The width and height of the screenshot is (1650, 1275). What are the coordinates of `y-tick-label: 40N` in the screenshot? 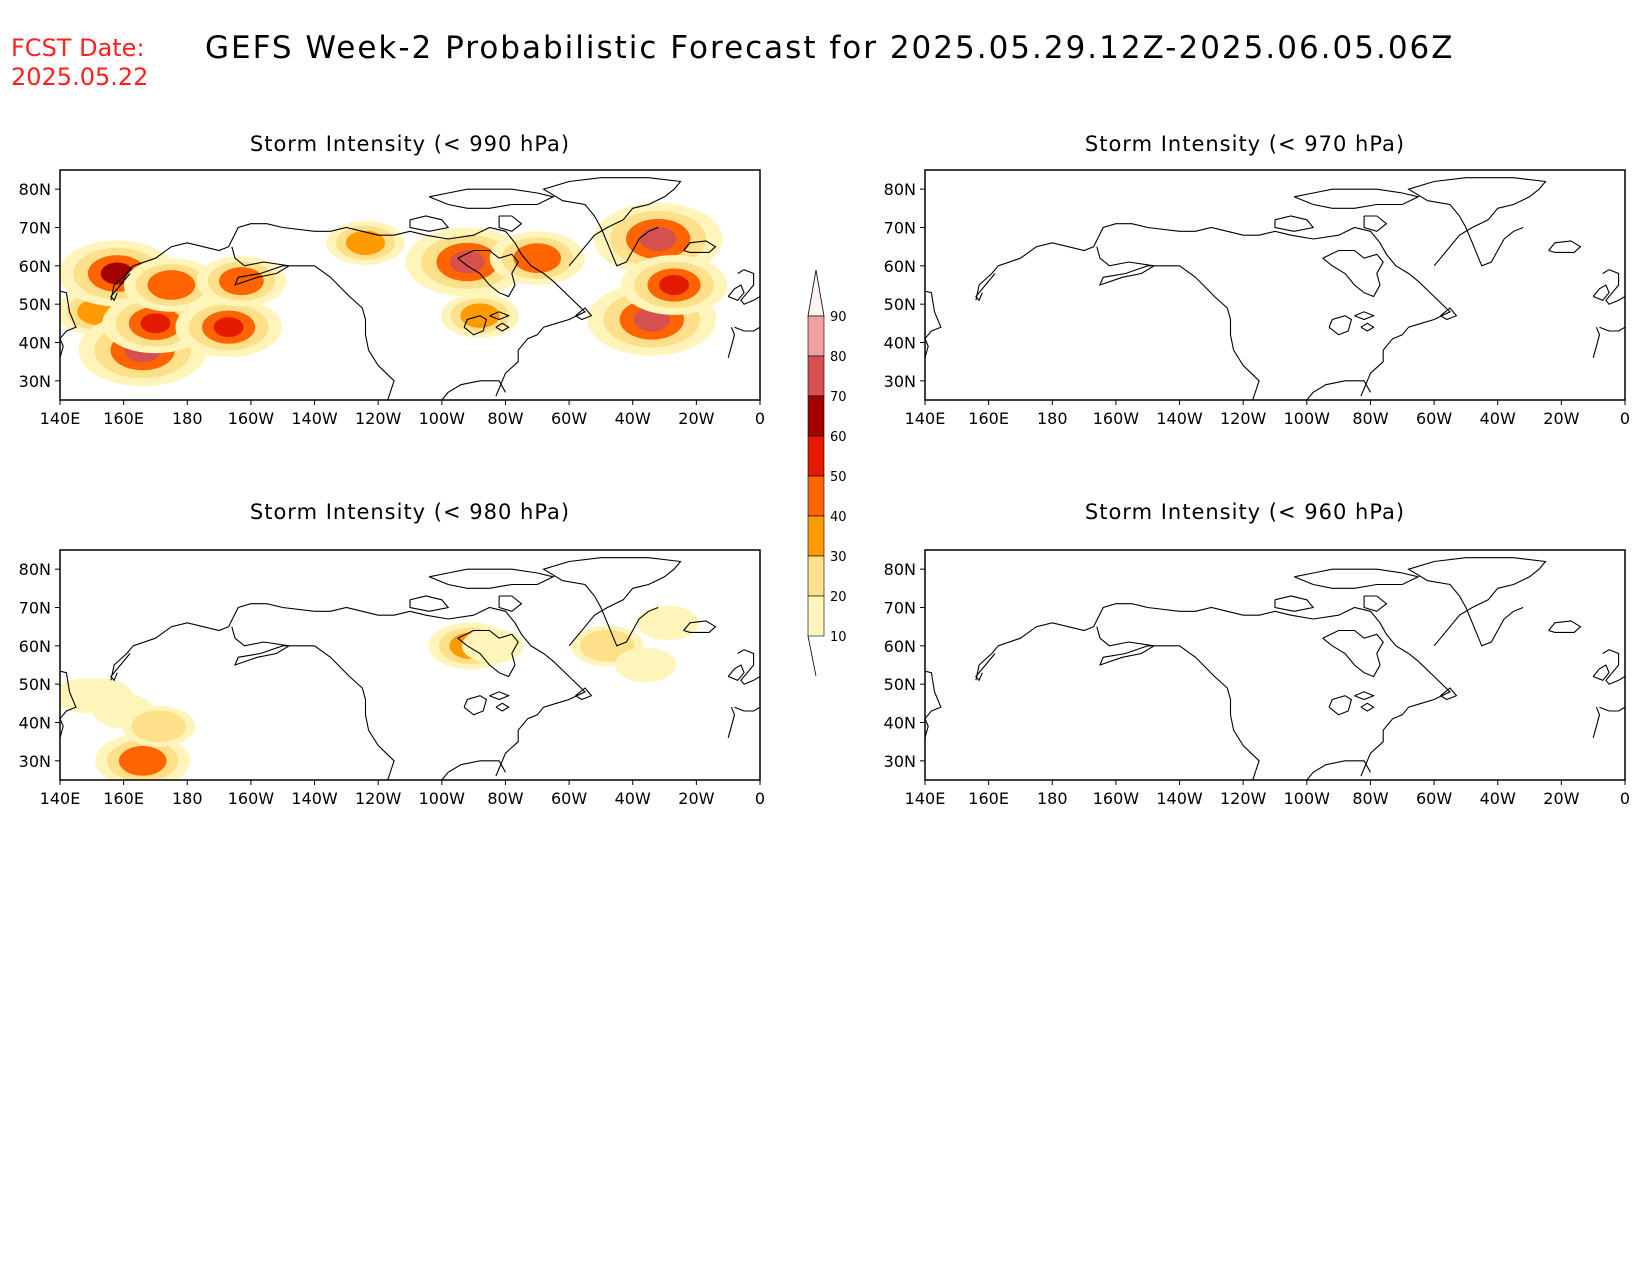 It's located at (35, 343).